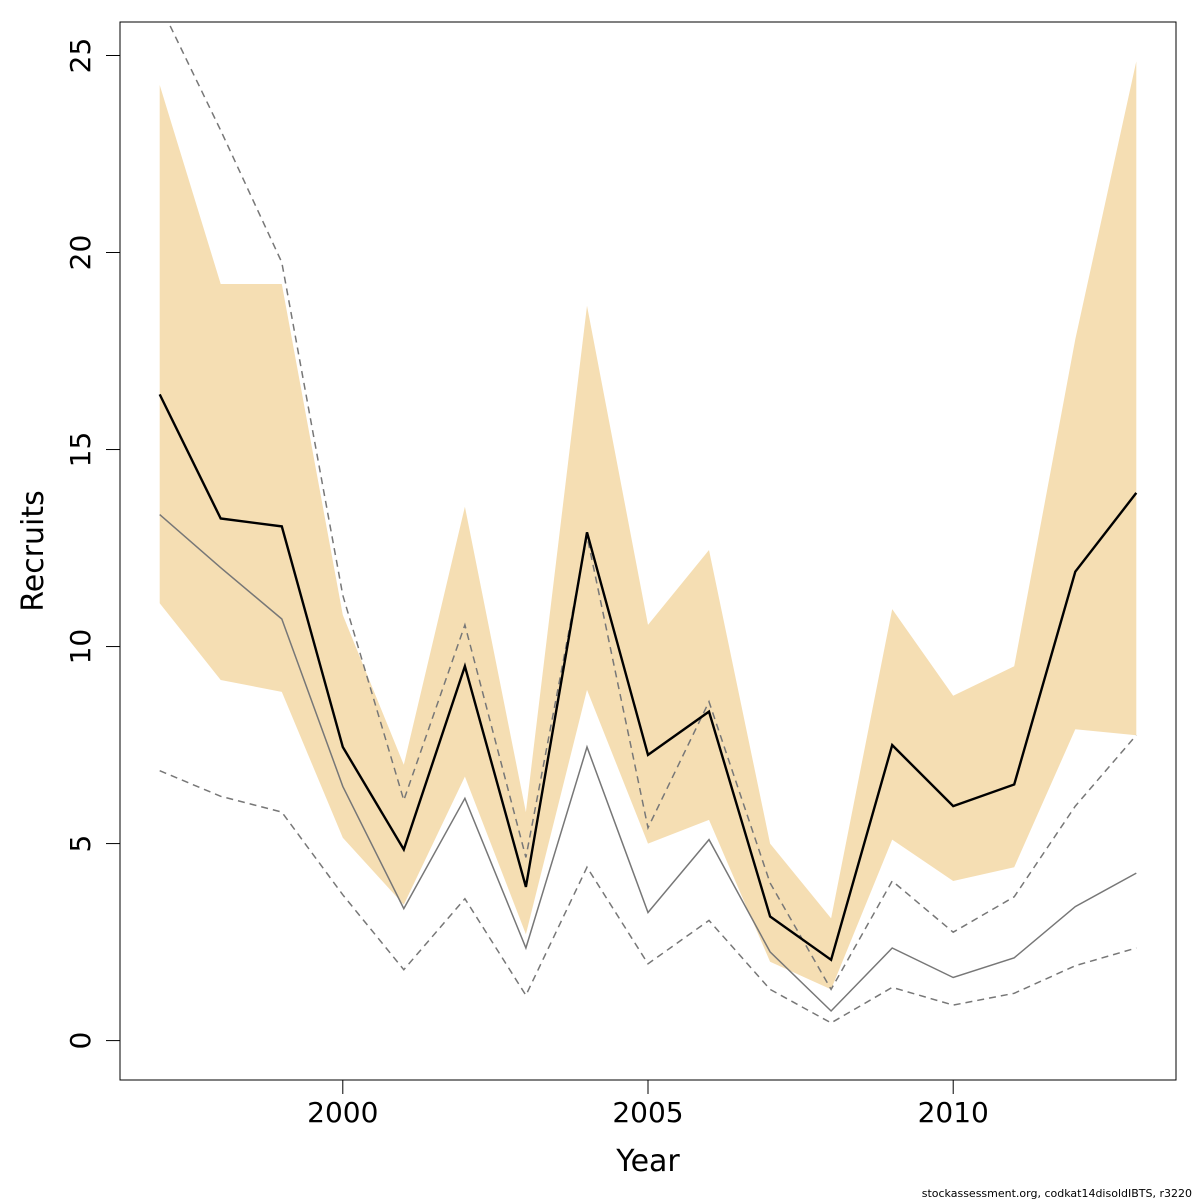  Describe the element at coordinates (342, 1112) in the screenshot. I see `x-tick-label-2000: 2000` at that location.